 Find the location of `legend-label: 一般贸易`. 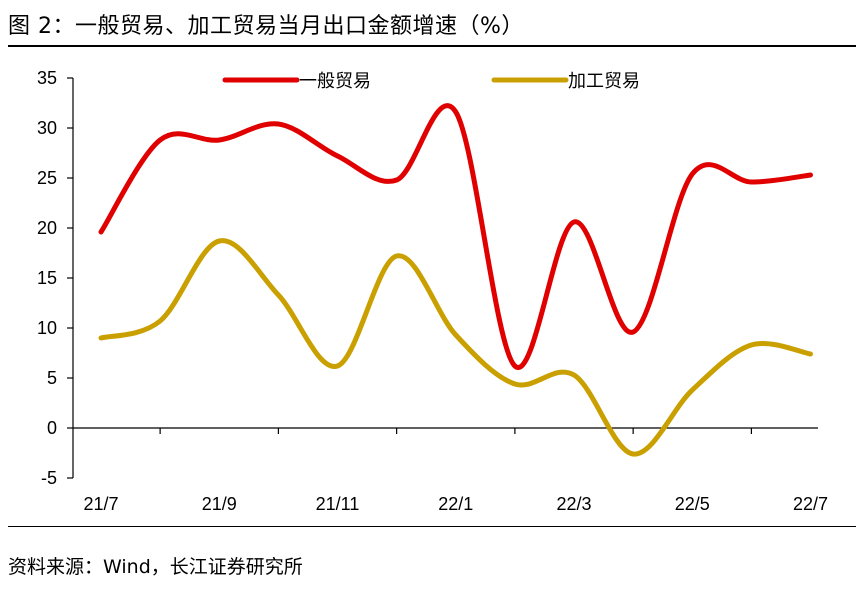

legend-label: 一般贸易 is located at coordinates (335, 81).